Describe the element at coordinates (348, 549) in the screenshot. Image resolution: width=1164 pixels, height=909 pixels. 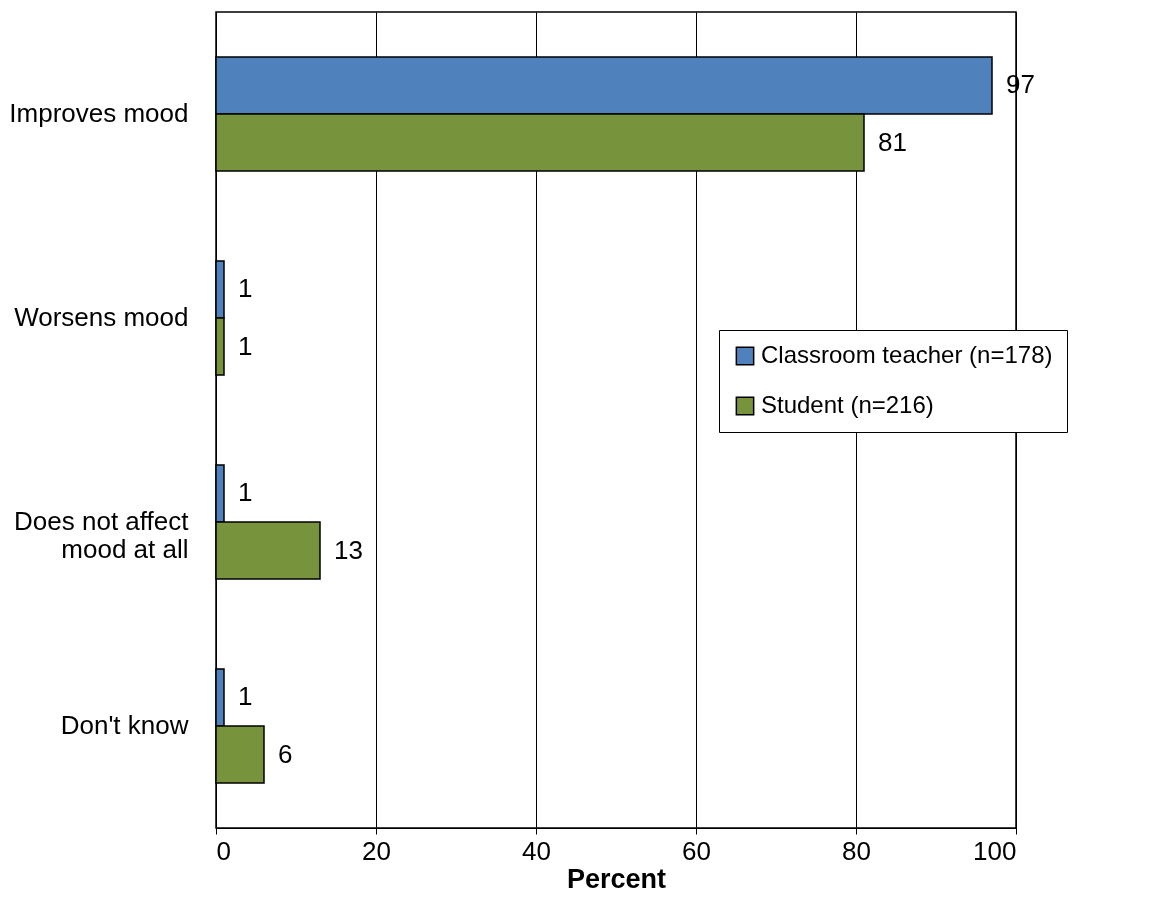
I see `data-label: 13` at that location.